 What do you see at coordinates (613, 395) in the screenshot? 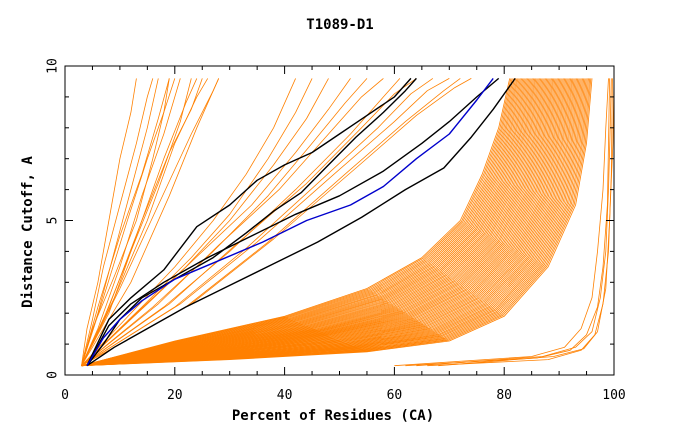
I see `x-tick-label: 100` at bounding box center [613, 395].